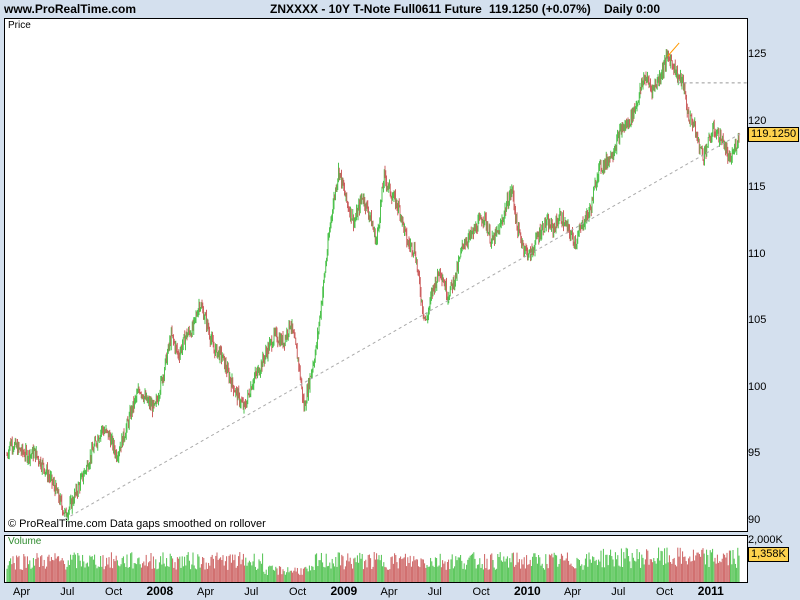 This screenshot has width=800, height=600. What do you see at coordinates (757, 120) in the screenshot?
I see `price-tick-label: 120` at bounding box center [757, 120].